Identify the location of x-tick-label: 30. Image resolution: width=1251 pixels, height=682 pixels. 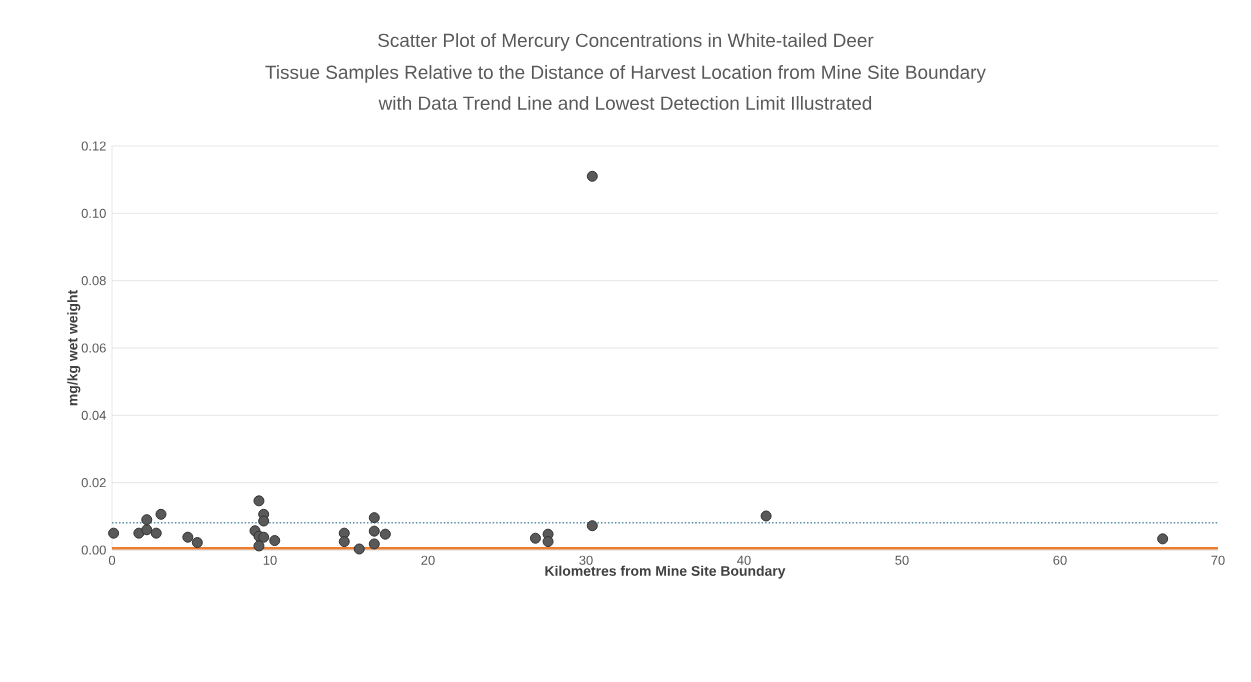
(586, 560).